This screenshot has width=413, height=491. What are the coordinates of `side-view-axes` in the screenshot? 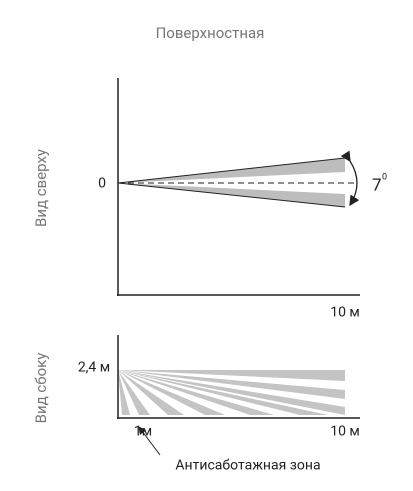 It's located at (238, 377).